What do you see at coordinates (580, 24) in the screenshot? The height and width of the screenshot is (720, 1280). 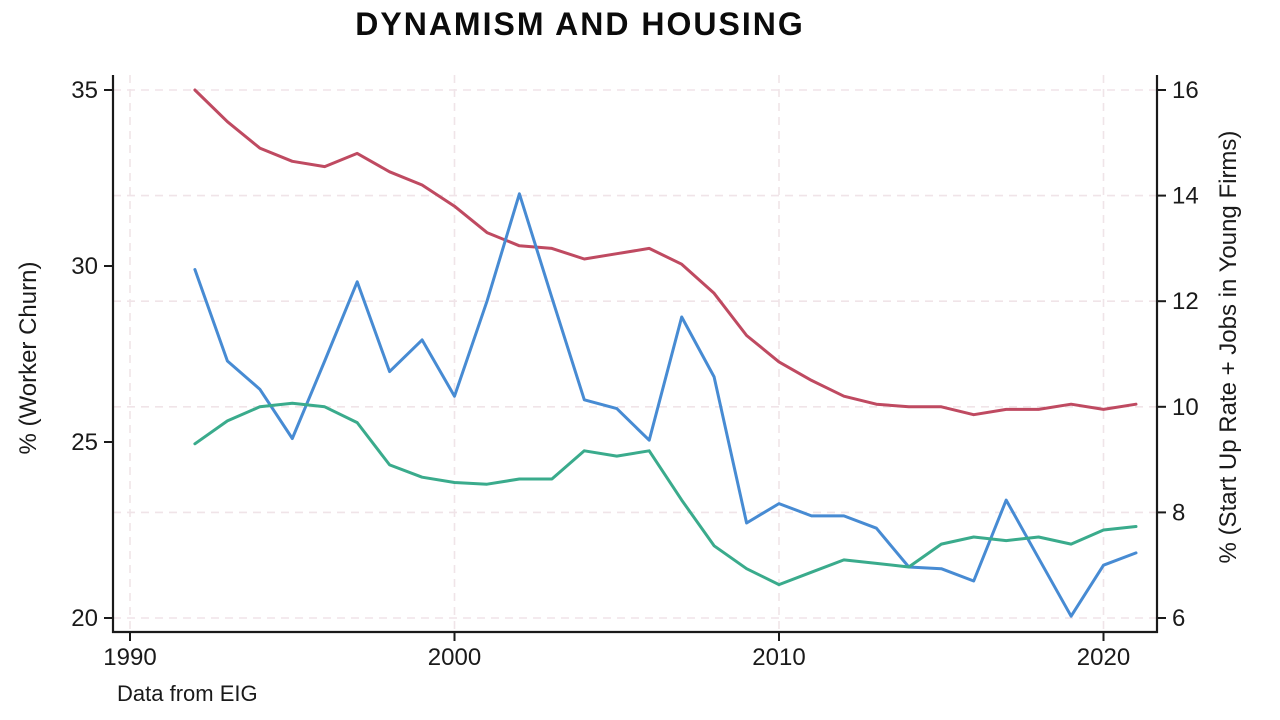 I see `chart-title: DYNAMISM AND HOUSING` at bounding box center [580, 24].